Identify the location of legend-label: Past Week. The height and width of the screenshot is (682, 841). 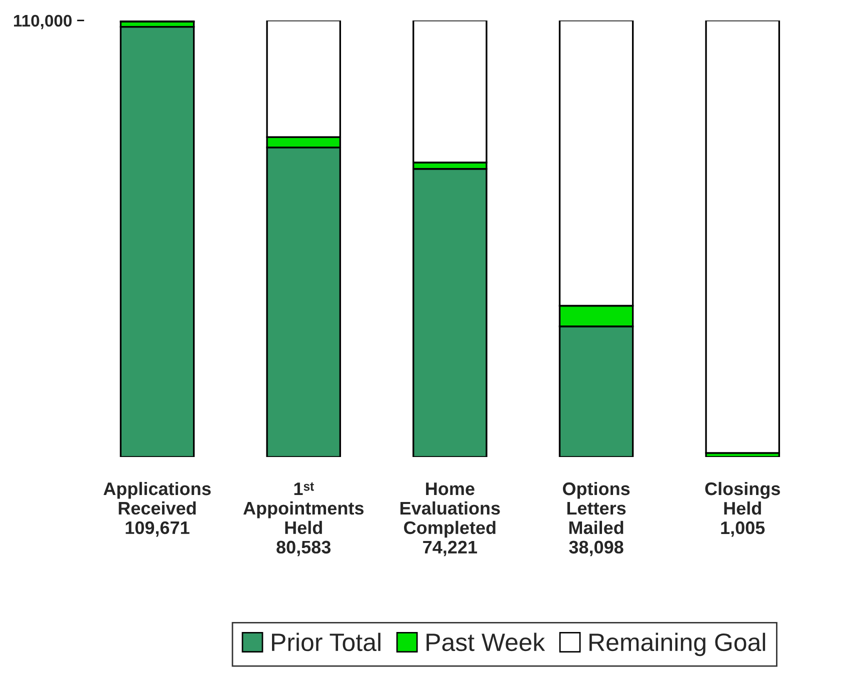
(486, 642).